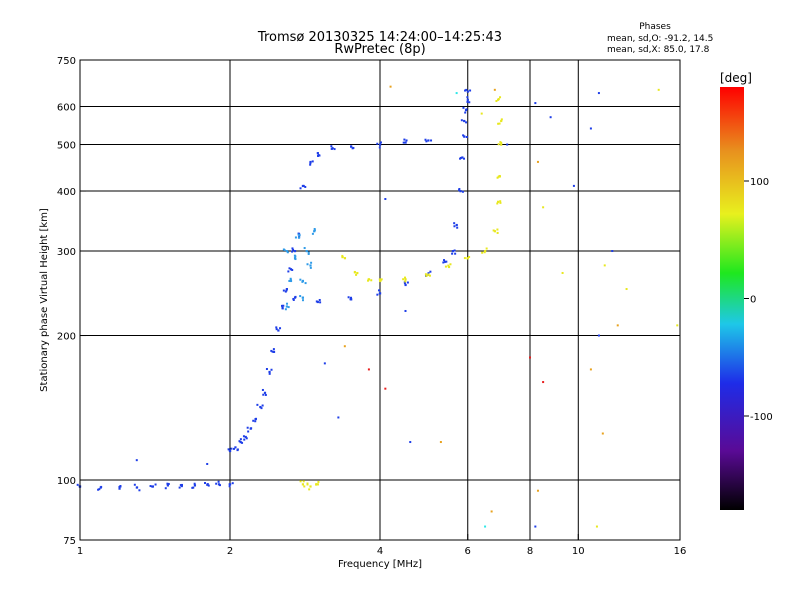 Image resolution: width=800 pixels, height=600 pixels. I want to click on colorbar-tick-label: 100, so click(759, 182).